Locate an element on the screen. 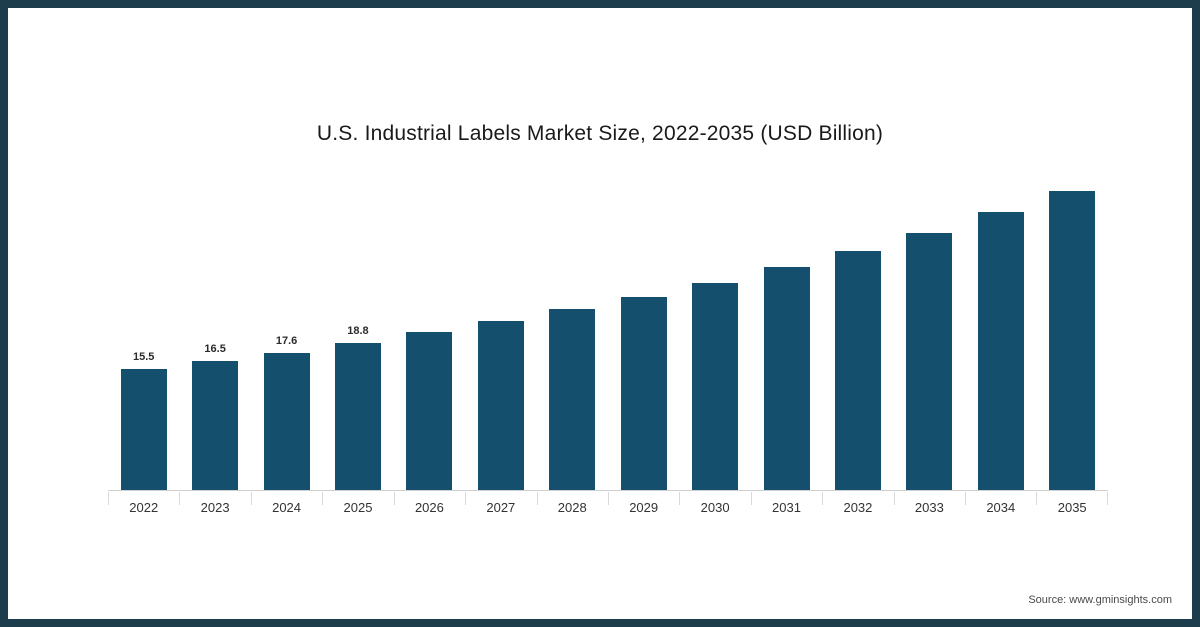 This screenshot has height=627, width=1200. x-axis-label-2024: 2024 is located at coordinates (286, 503).